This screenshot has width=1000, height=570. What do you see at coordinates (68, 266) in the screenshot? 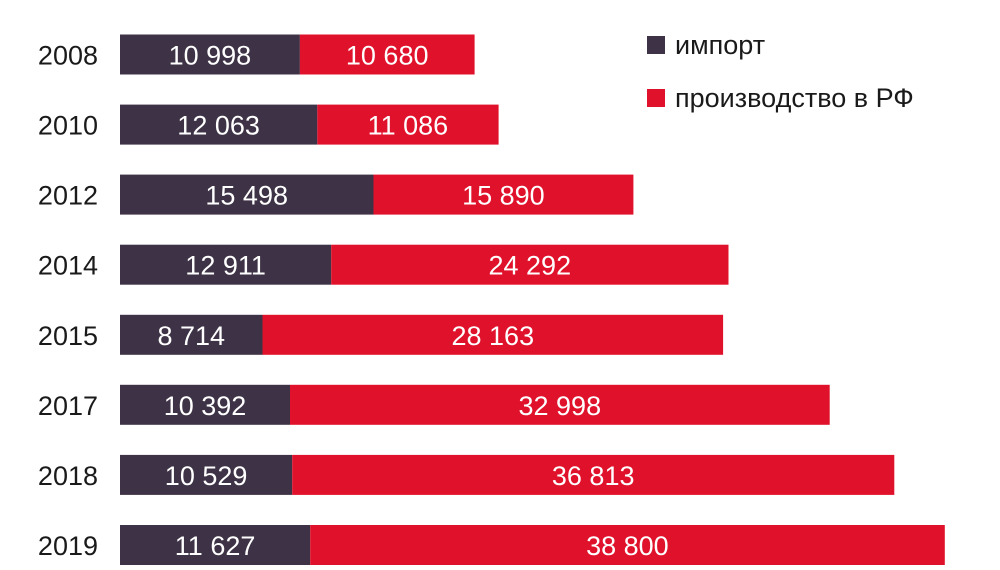
I see `category-label-2014: 2014` at bounding box center [68, 266].